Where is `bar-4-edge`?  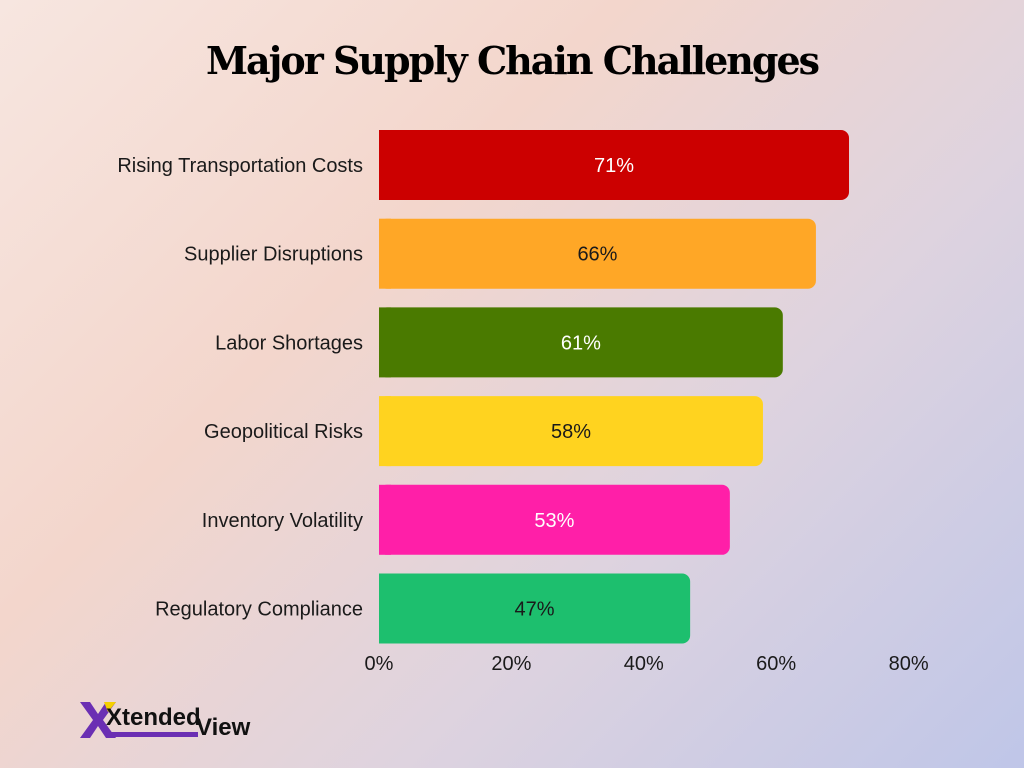
bar-4-edge is located at coordinates (385, 431).